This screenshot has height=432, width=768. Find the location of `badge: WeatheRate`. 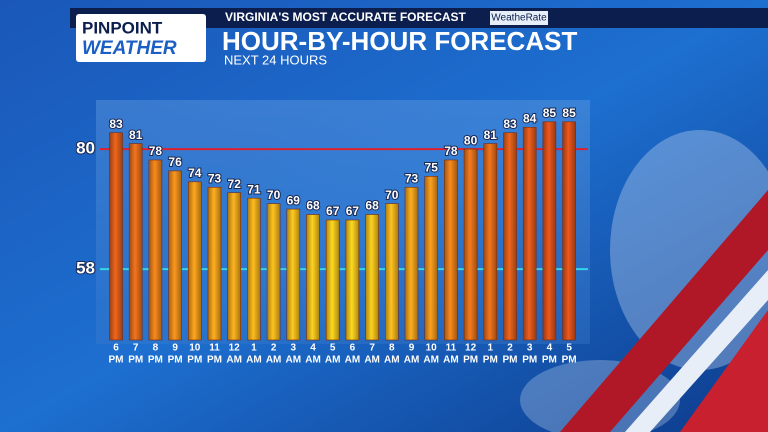

badge: WeatheRate is located at coordinates (519, 18).